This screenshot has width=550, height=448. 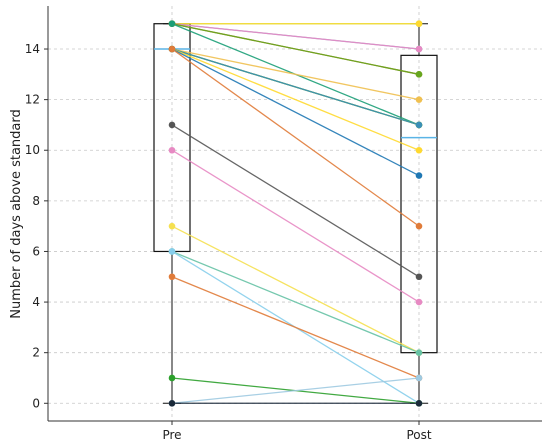 I want to click on y-tick-label: 8, so click(x=36, y=201).